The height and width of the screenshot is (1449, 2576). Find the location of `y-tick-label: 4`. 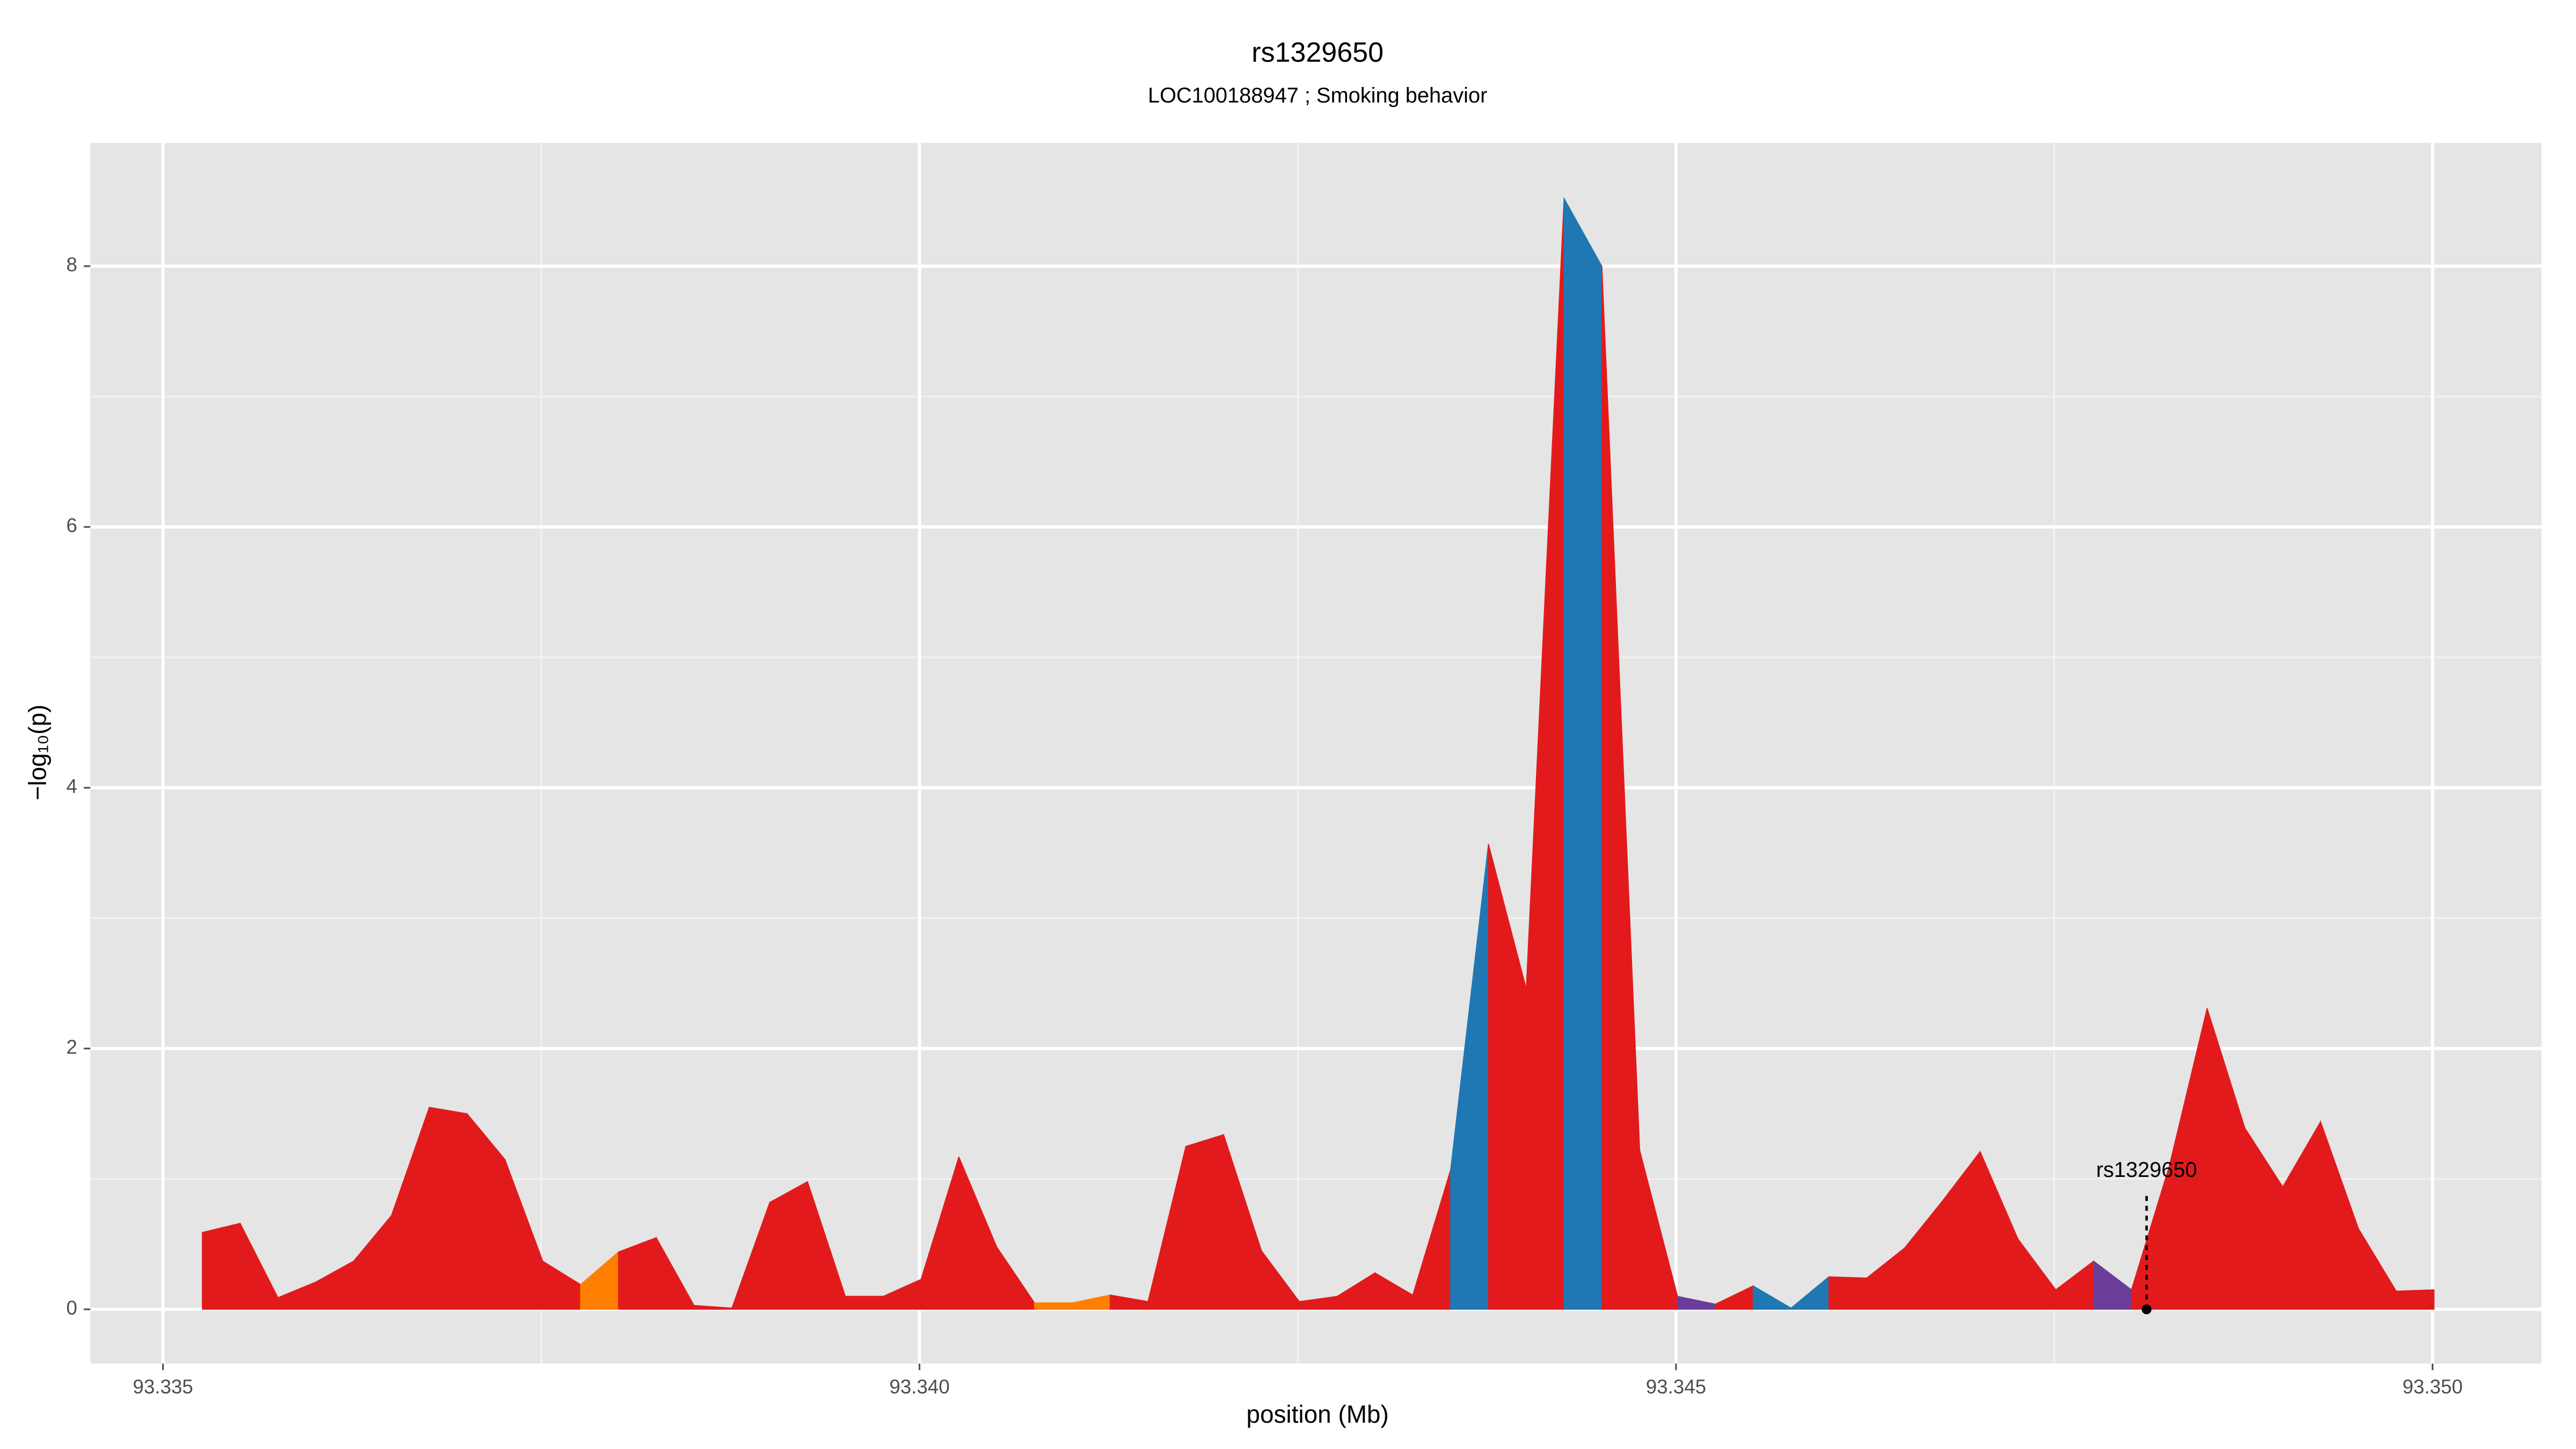

y-tick-label: 4 is located at coordinates (71, 786).